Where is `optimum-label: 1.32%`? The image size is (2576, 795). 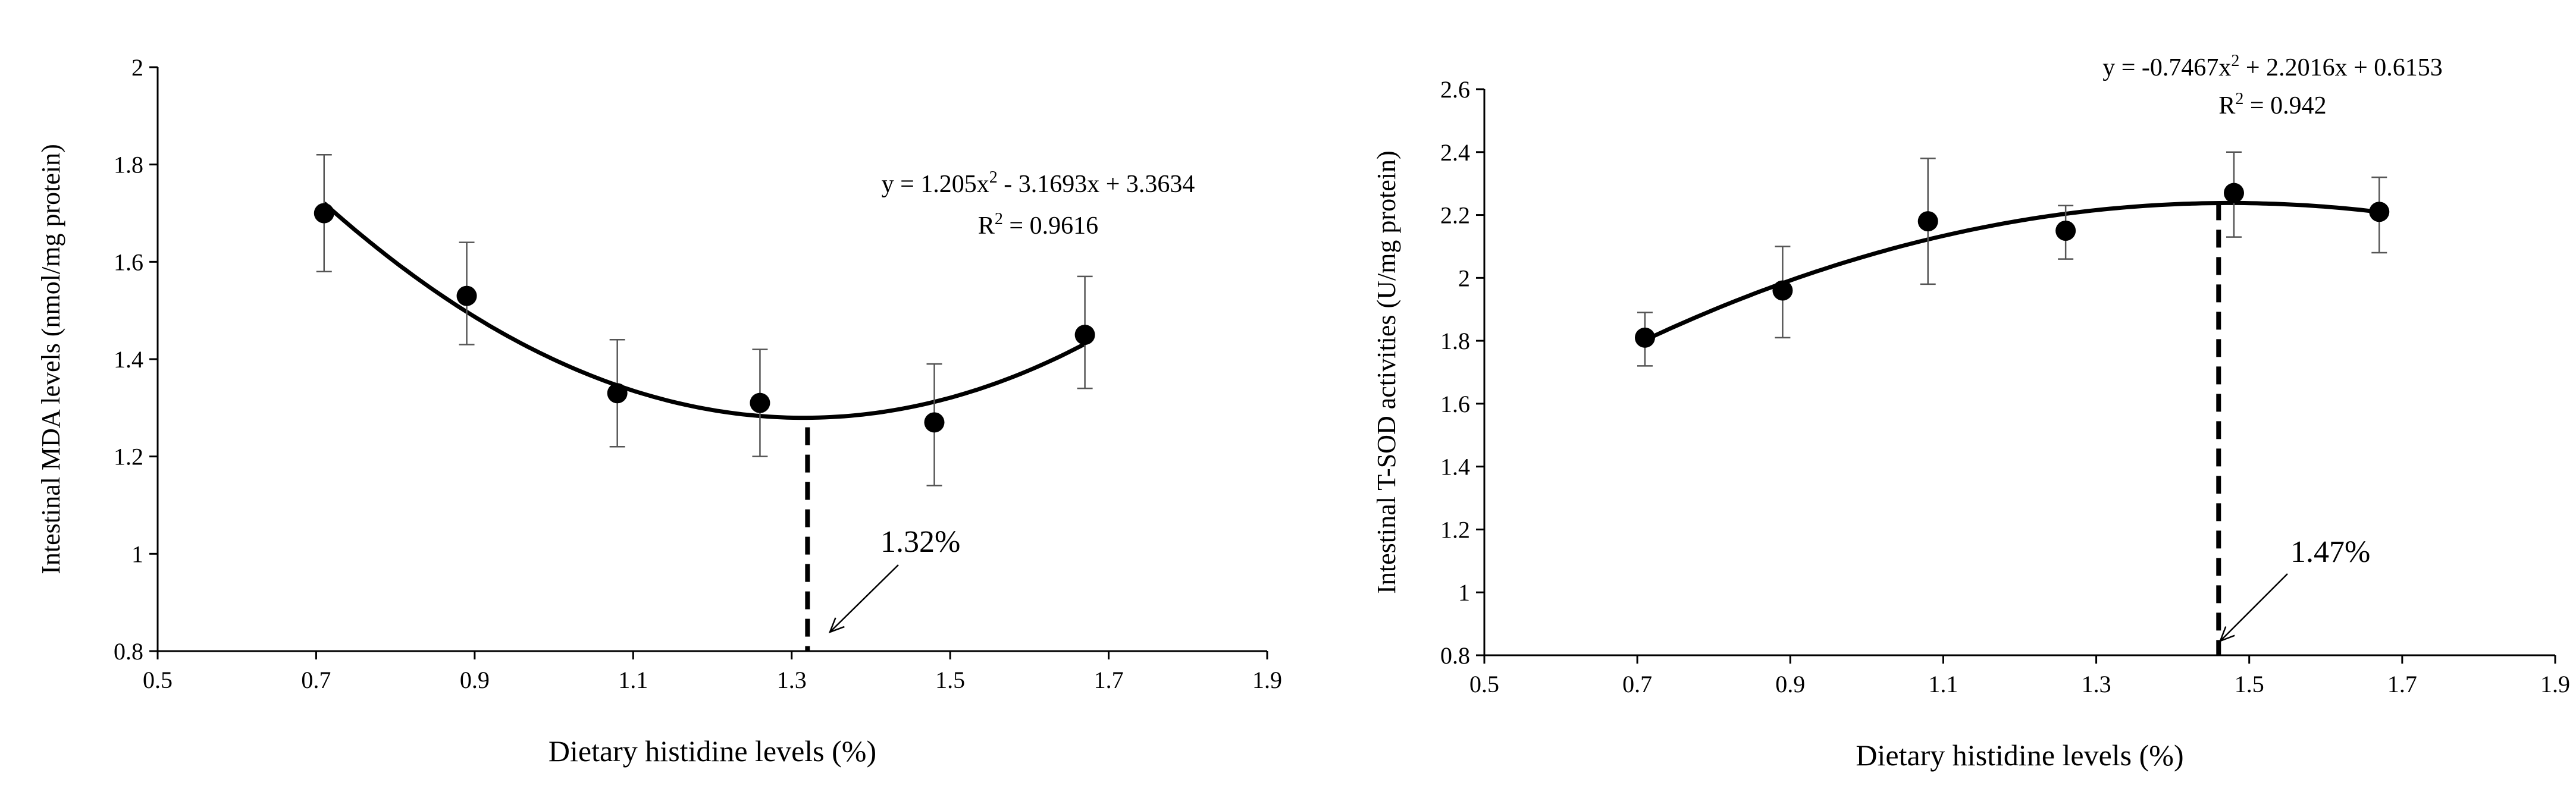 optimum-label: 1.32% is located at coordinates (920, 542).